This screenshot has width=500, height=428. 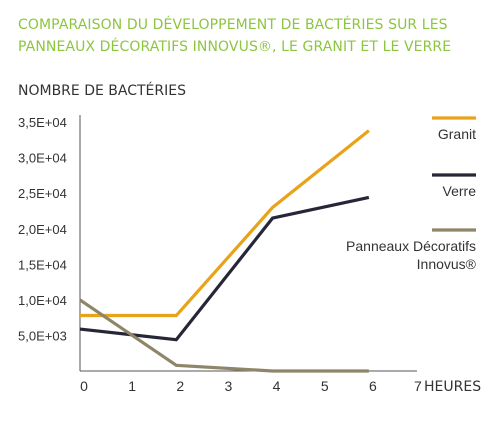 What do you see at coordinates (180, 386) in the screenshot?
I see `x-tick-label: 2` at bounding box center [180, 386].